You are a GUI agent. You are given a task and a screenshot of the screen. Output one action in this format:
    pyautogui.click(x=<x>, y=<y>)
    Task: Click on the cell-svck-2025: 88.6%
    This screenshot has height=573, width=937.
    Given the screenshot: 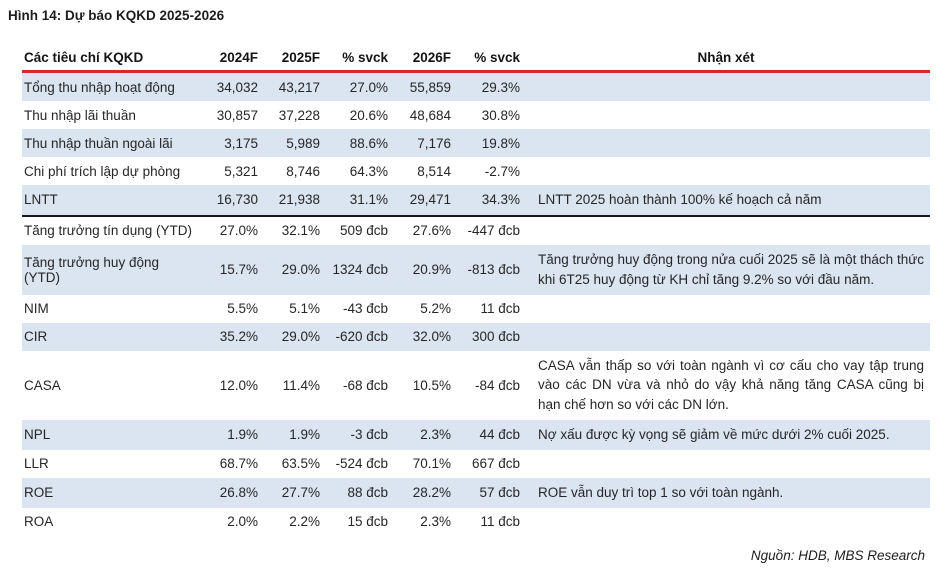 What is the action you would take?
    pyautogui.click(x=368, y=143)
    